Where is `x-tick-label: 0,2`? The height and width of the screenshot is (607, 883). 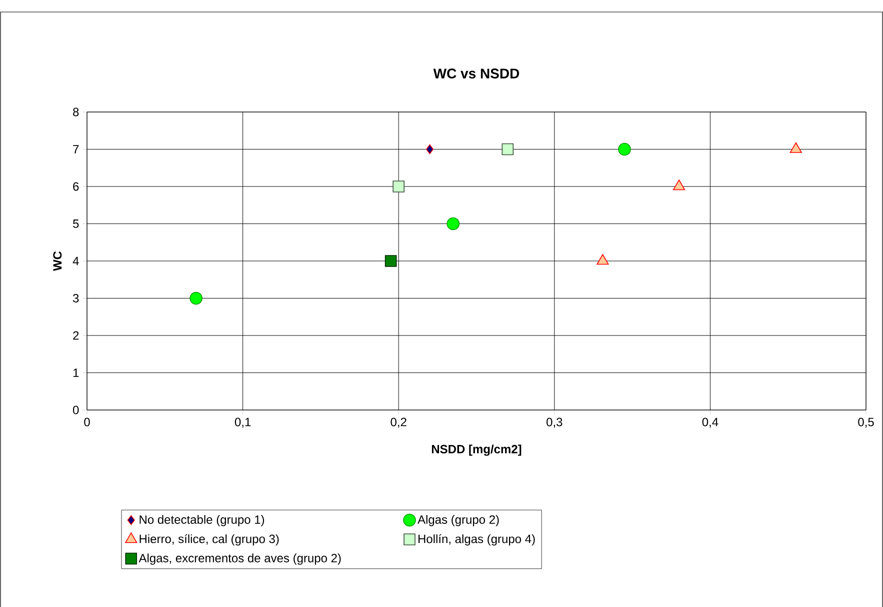 x-tick-label: 0,2 is located at coordinates (398, 423).